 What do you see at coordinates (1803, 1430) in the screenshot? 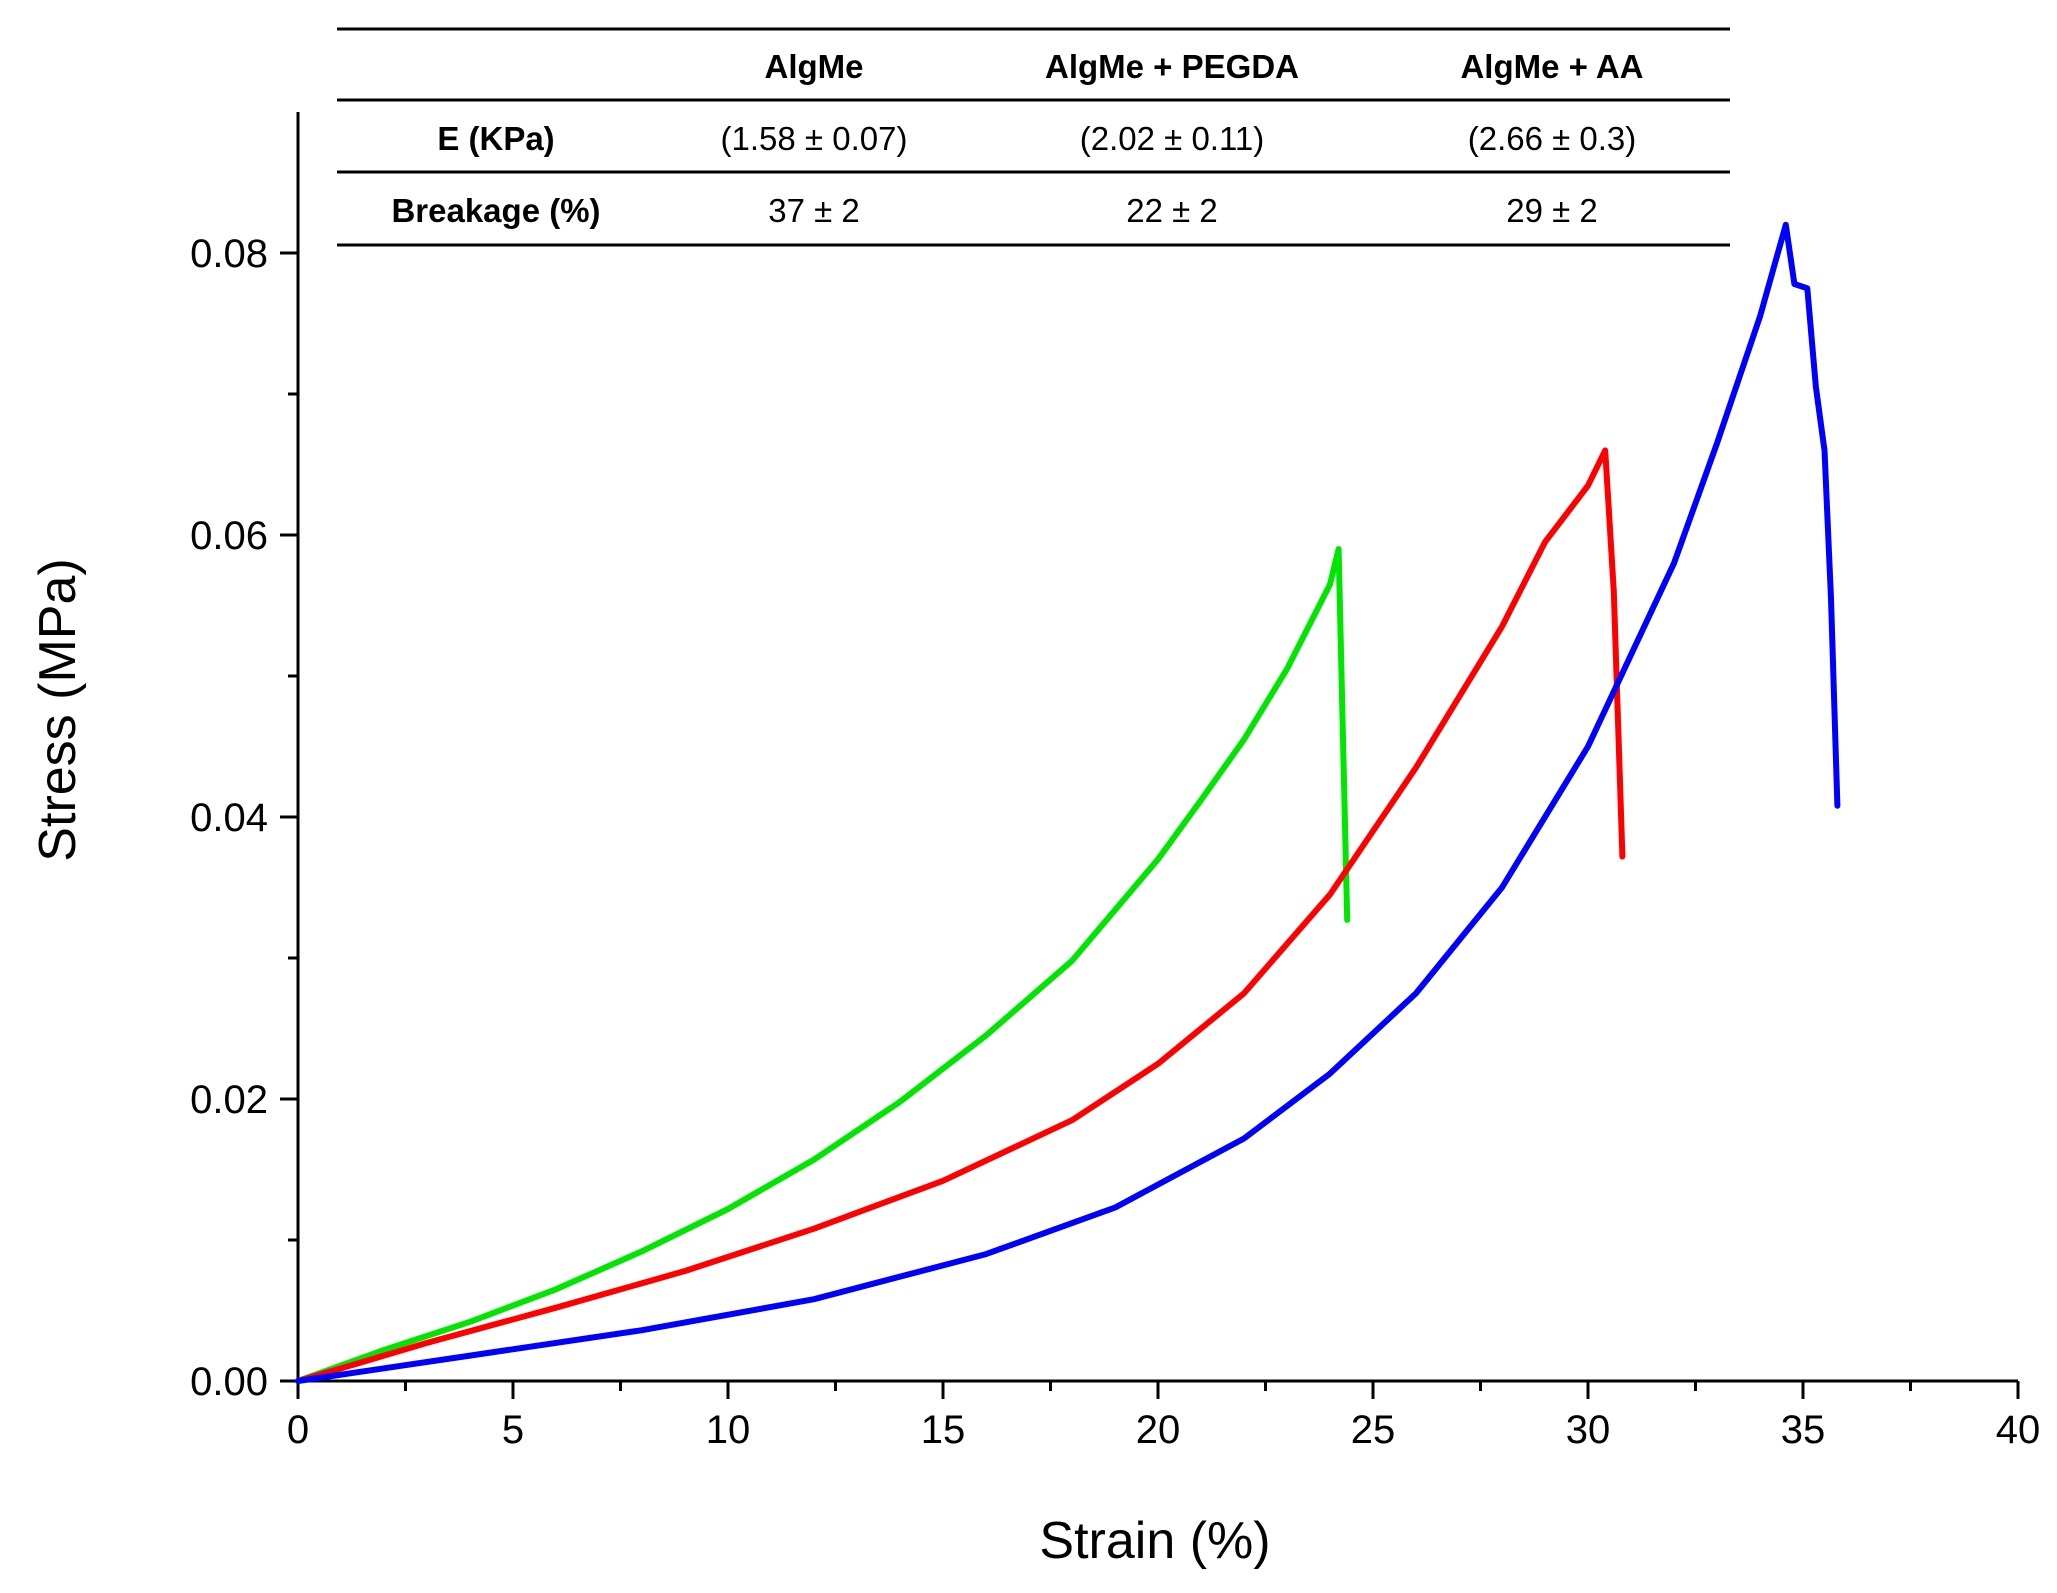
I see `x-tick-label: 35` at bounding box center [1803, 1430].